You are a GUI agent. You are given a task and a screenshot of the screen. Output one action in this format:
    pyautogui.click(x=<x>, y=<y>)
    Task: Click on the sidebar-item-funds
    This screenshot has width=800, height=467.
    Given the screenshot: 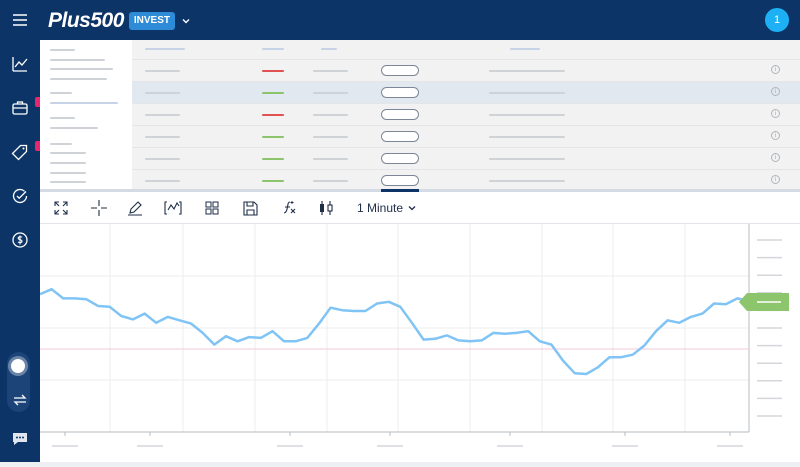 What is the action you would take?
    pyautogui.click(x=20, y=240)
    